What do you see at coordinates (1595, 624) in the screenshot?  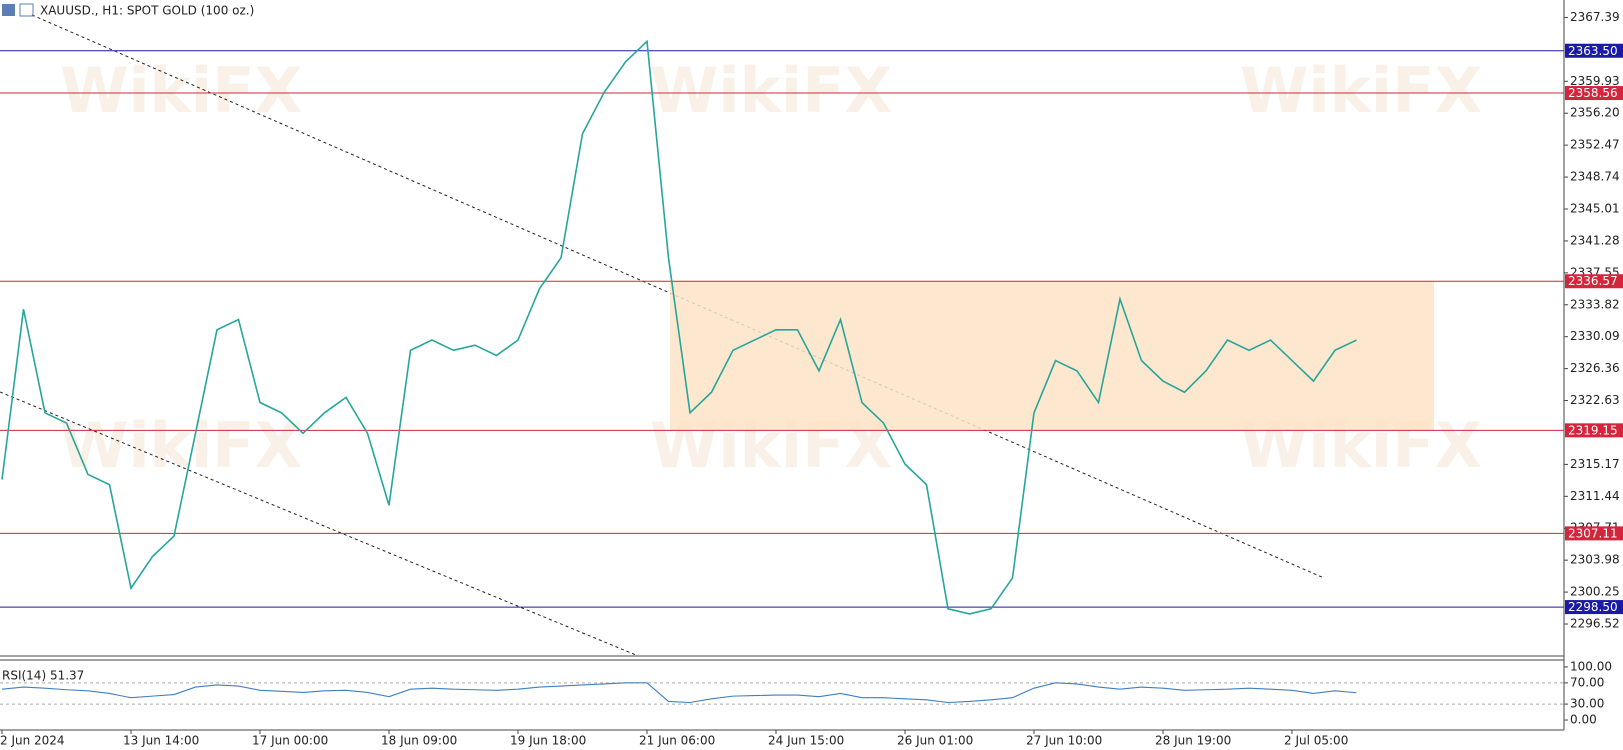 I see `y-tick-label: 2296.52` at bounding box center [1595, 624].